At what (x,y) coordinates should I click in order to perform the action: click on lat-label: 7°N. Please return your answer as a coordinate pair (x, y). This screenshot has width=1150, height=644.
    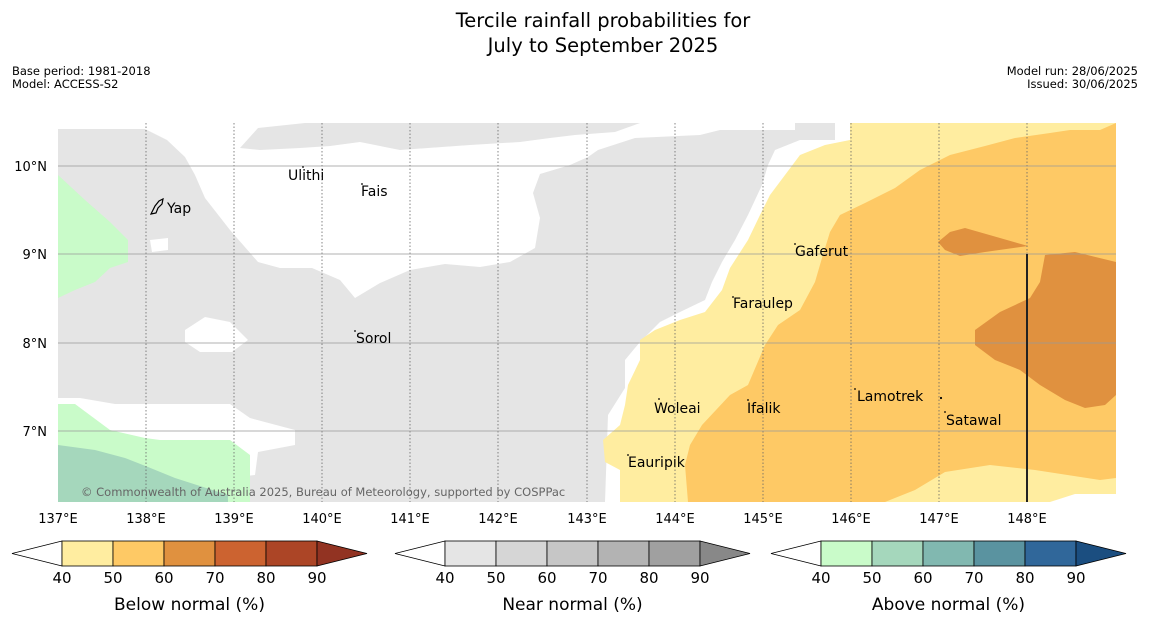
    Looking at the image, I should click on (35, 432).